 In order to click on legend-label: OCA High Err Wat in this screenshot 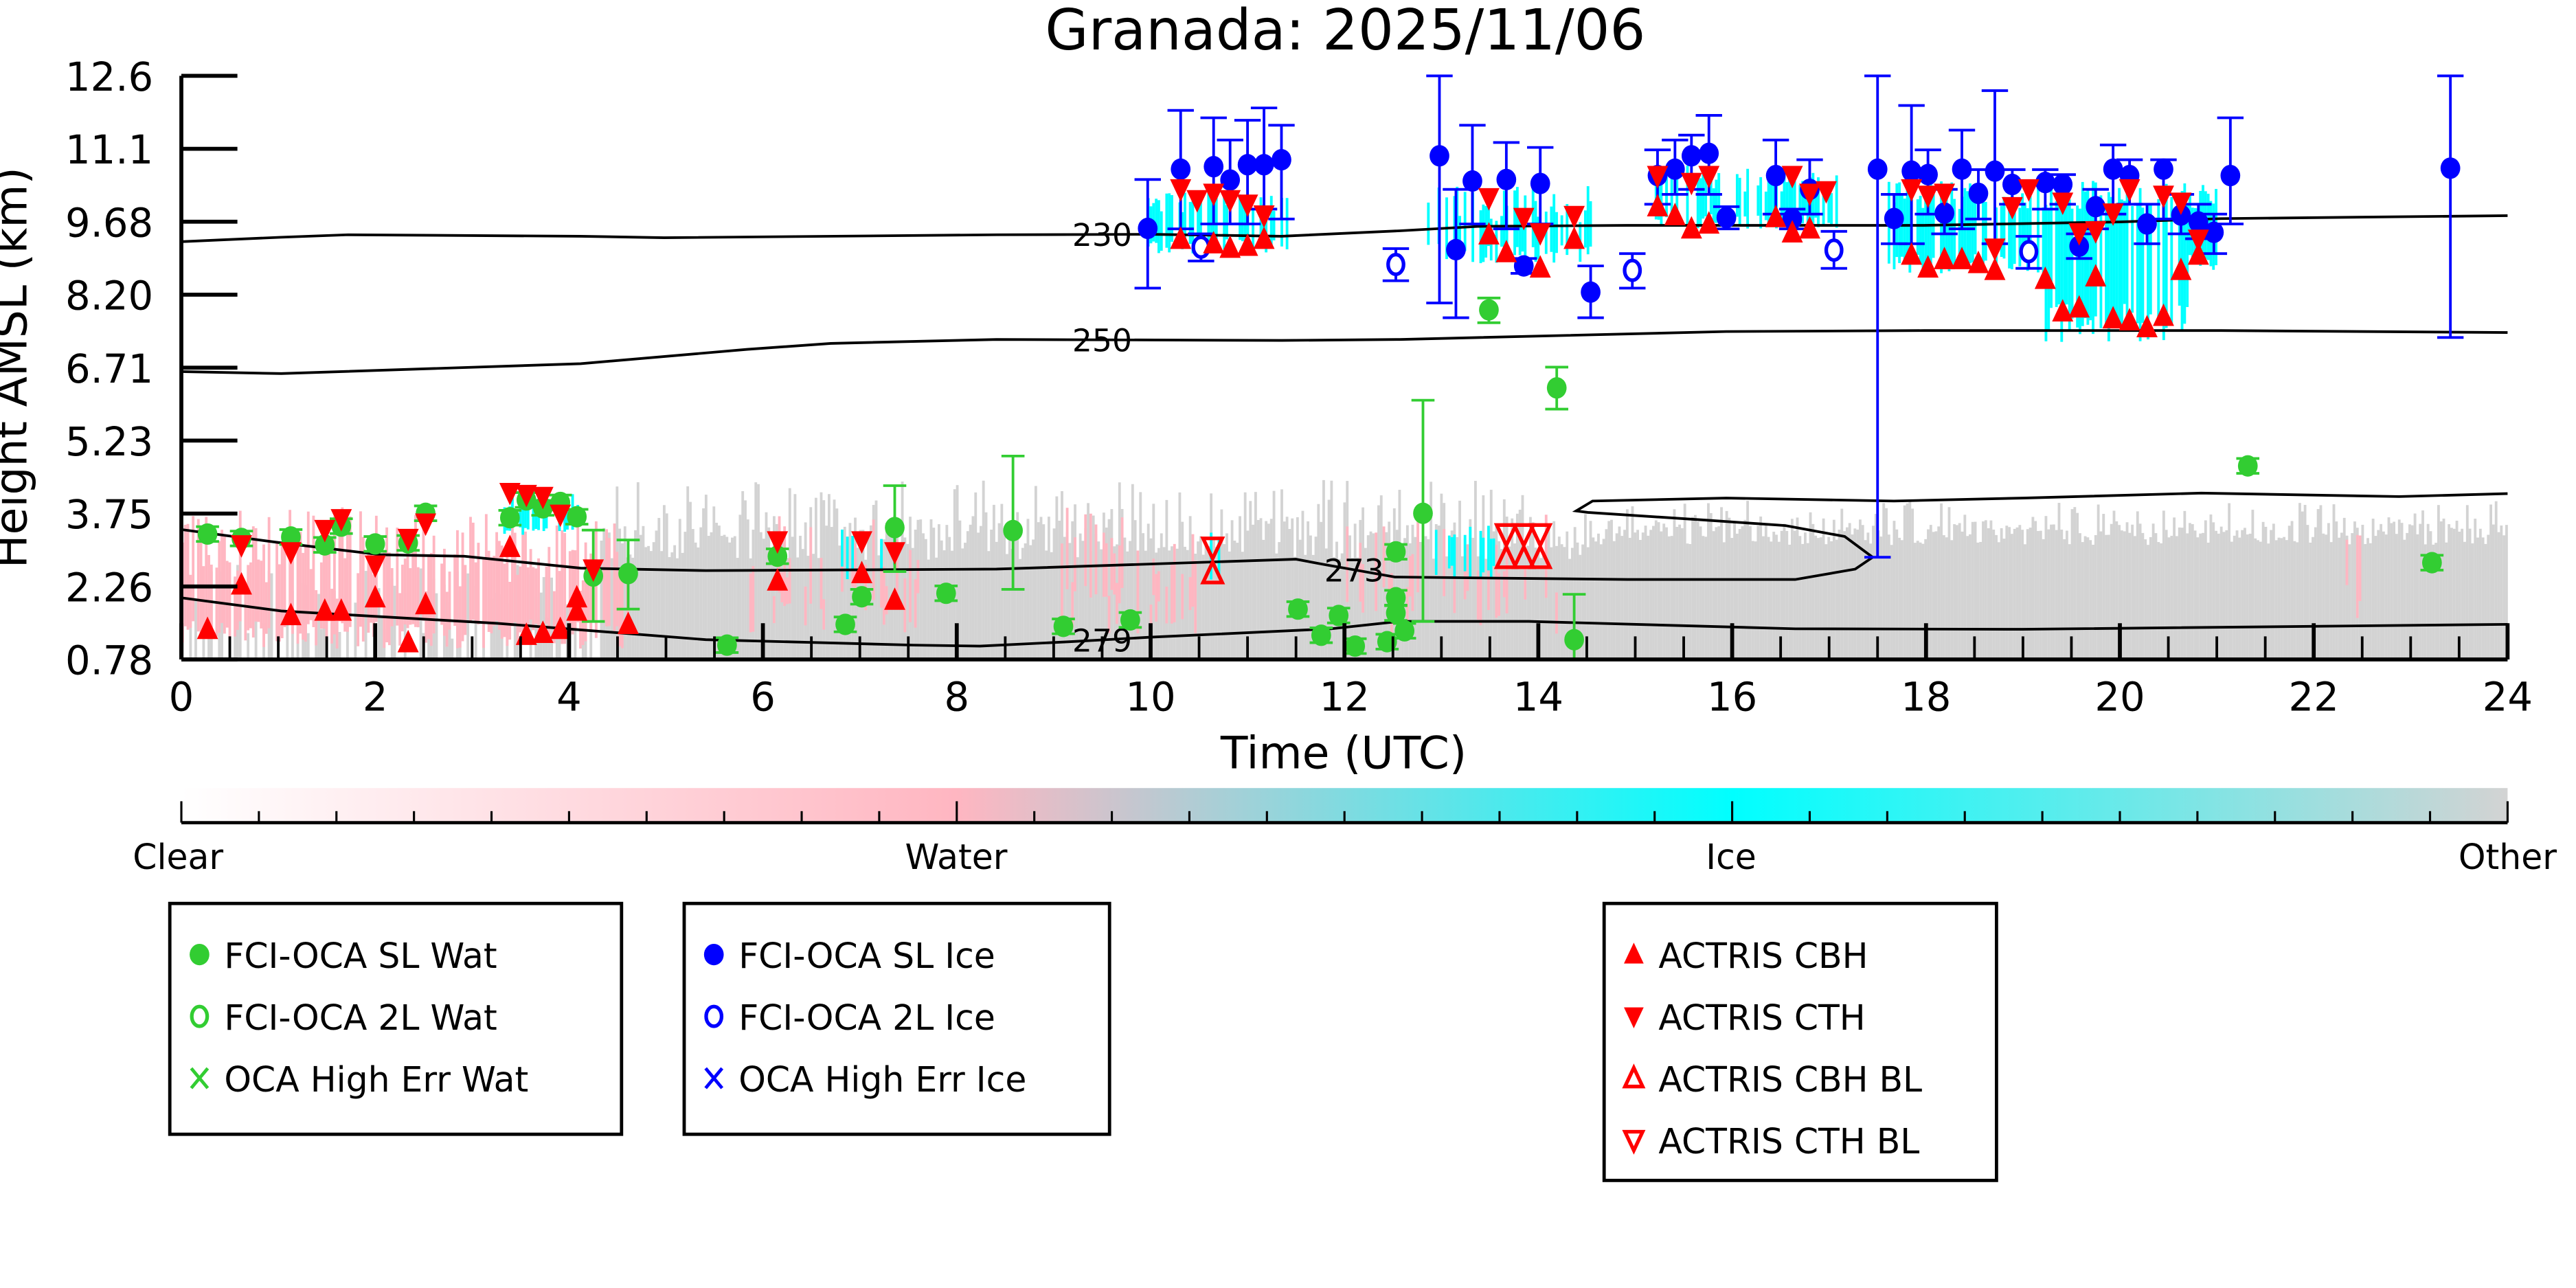, I will do `click(376, 1079)`.